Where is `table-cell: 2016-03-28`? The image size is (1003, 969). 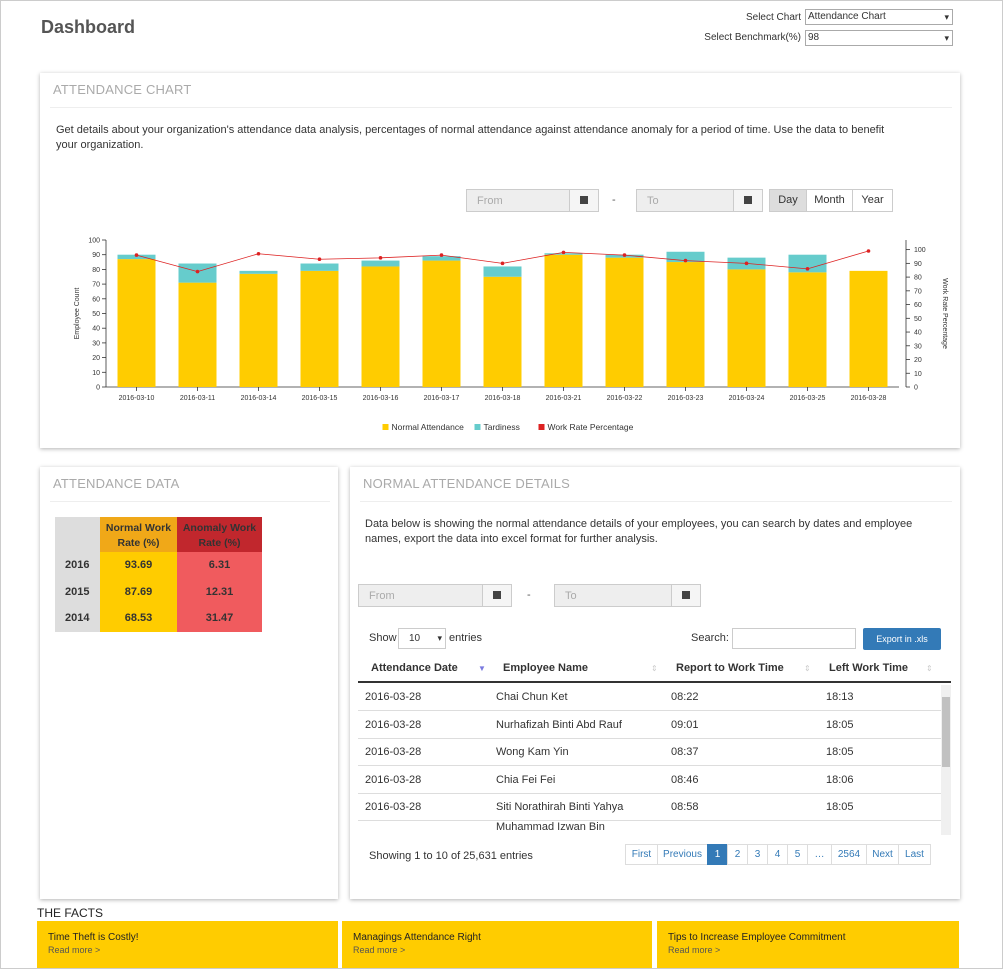 table-cell: 2016-03-28 is located at coordinates (393, 724).